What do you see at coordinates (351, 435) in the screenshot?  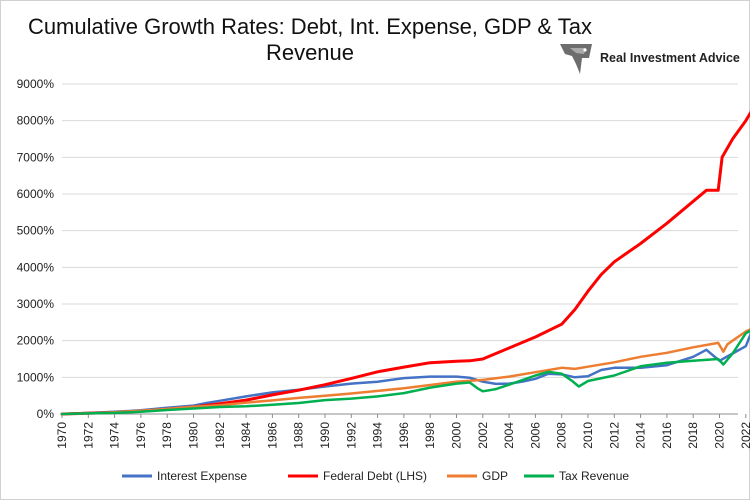 I see `x-tick-label: 1992` at bounding box center [351, 435].